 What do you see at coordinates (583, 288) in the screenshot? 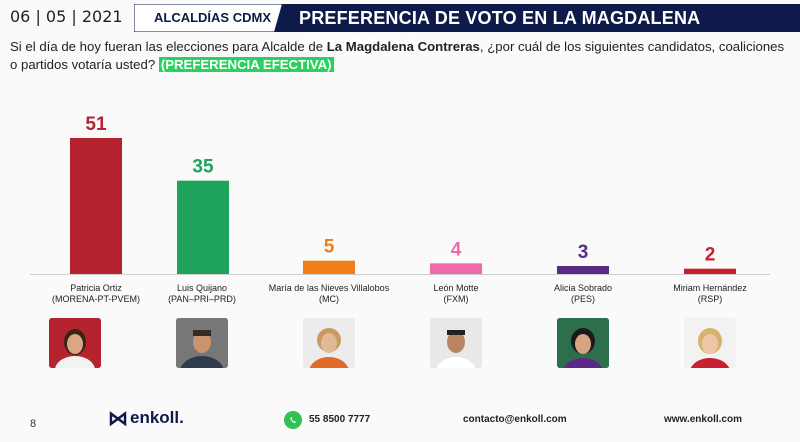
I see `candidate-name: Alicia Sobrado` at bounding box center [583, 288].